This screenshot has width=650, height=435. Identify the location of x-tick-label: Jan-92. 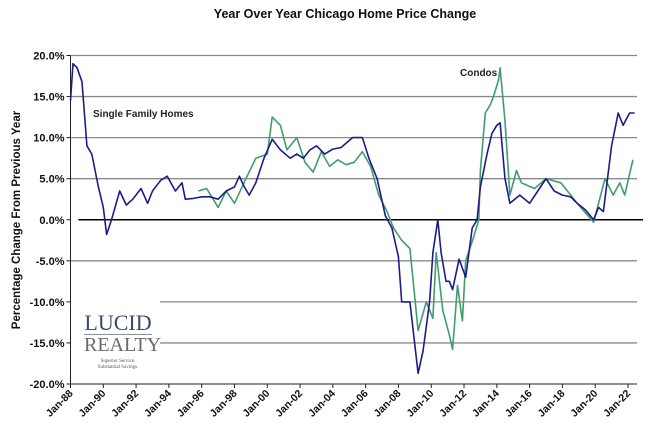
(125, 404).